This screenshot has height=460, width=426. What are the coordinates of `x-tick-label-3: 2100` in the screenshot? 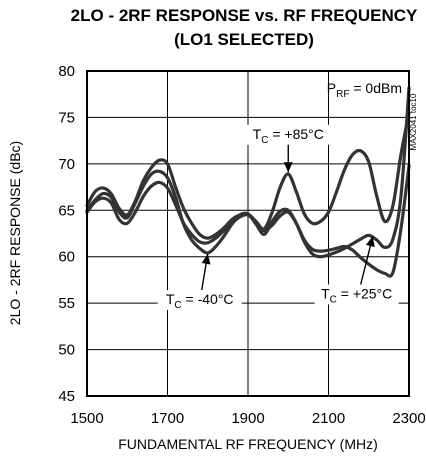 It's located at (328, 418).